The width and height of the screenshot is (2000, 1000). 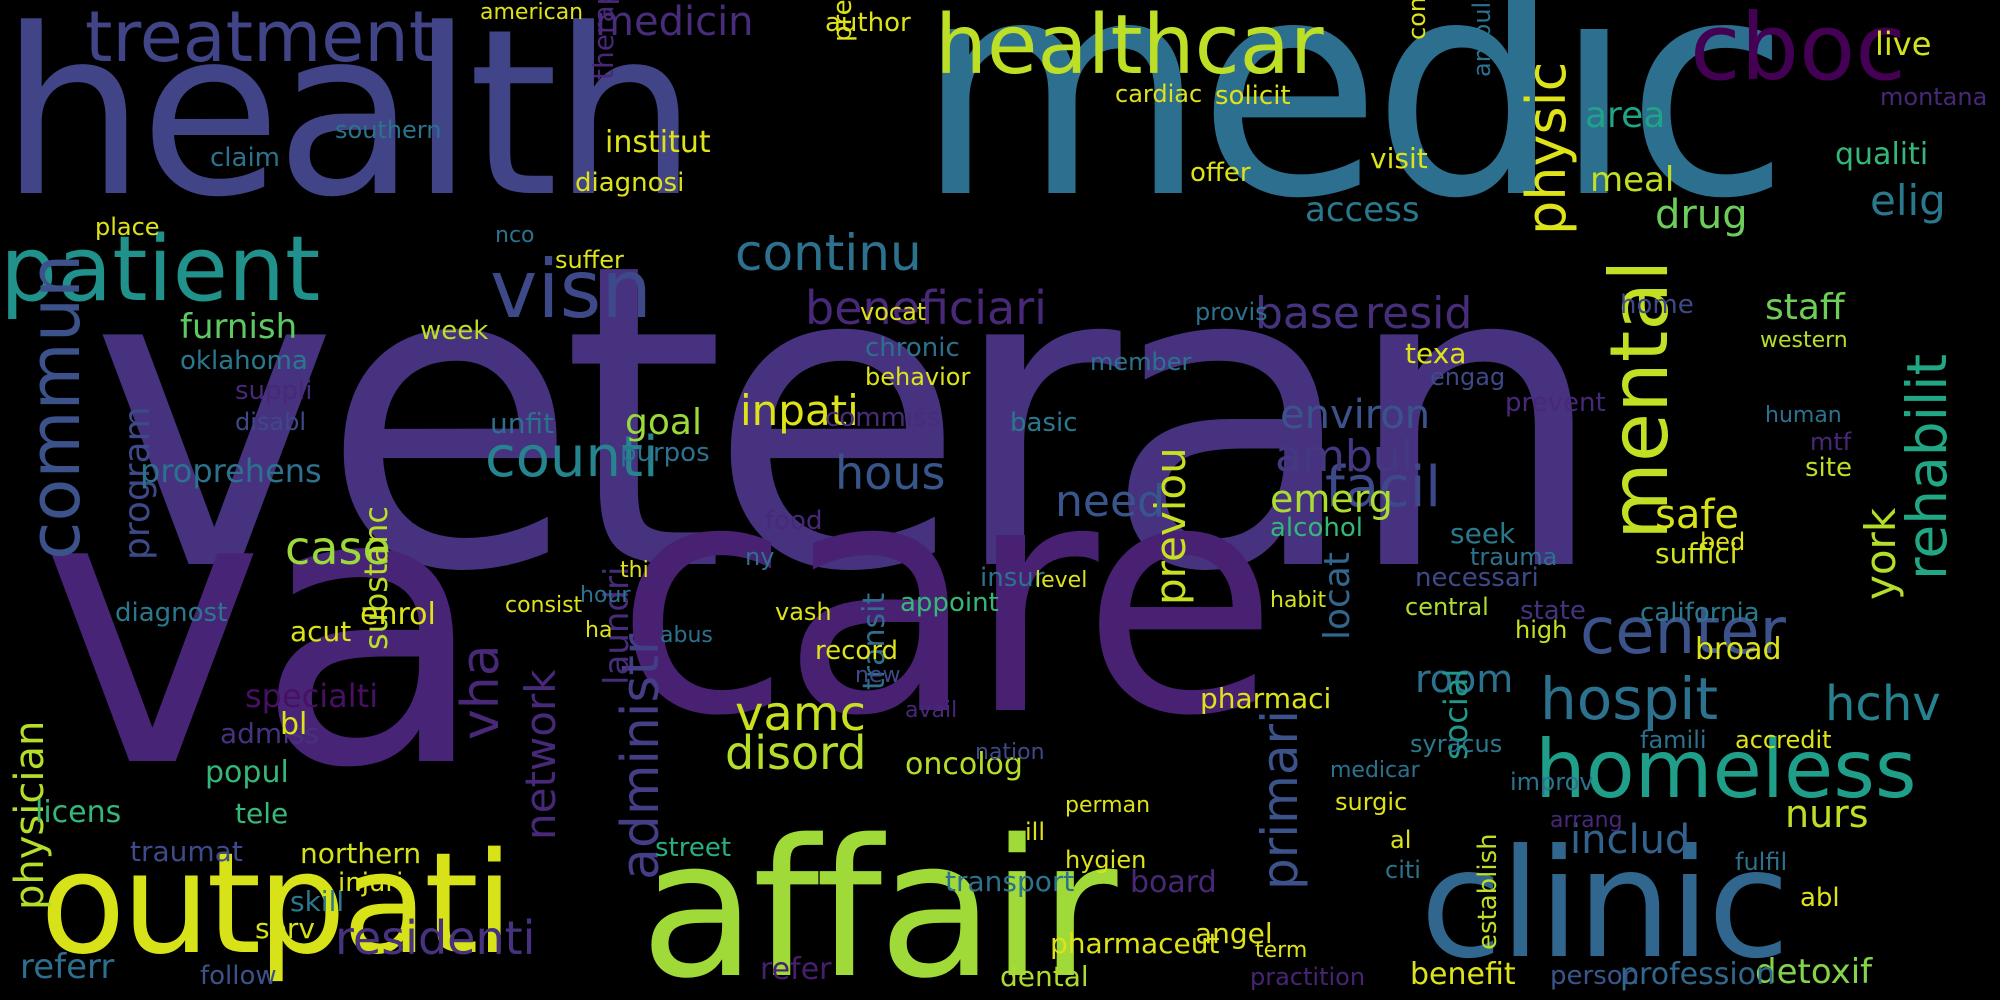 I want to click on word: vocat, so click(x=893, y=312).